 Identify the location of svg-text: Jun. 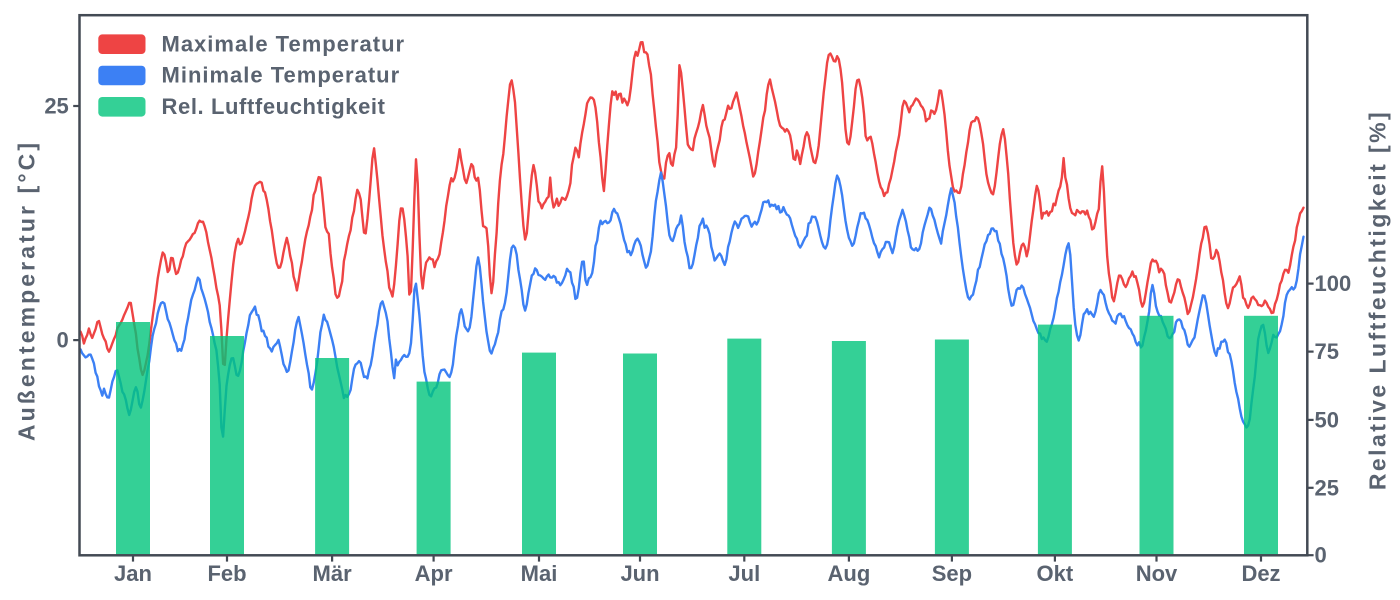
(639, 573).